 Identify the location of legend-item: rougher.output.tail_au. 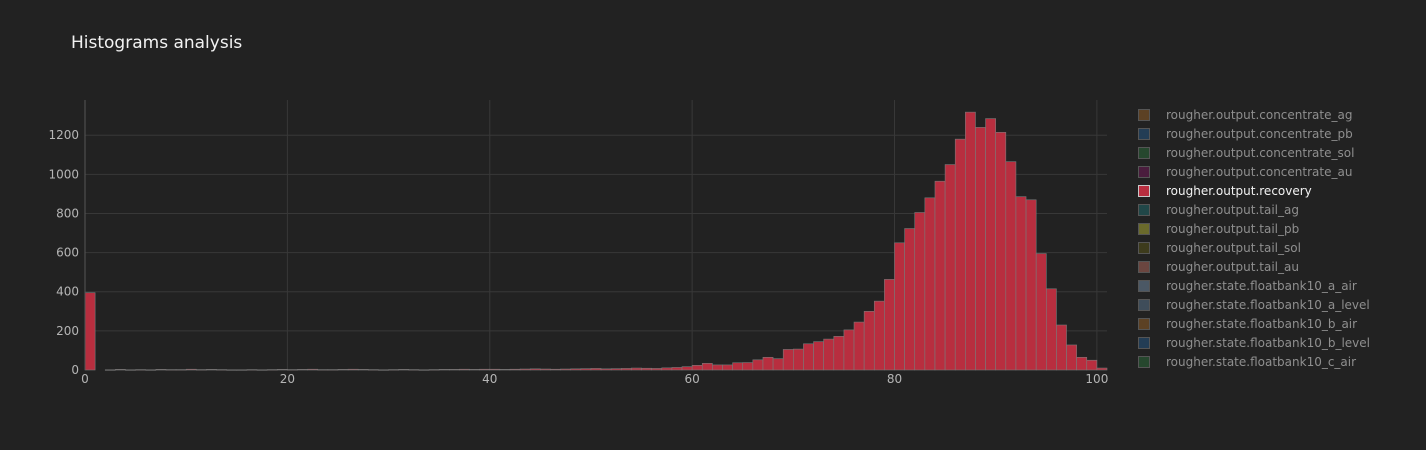
(1254, 266).